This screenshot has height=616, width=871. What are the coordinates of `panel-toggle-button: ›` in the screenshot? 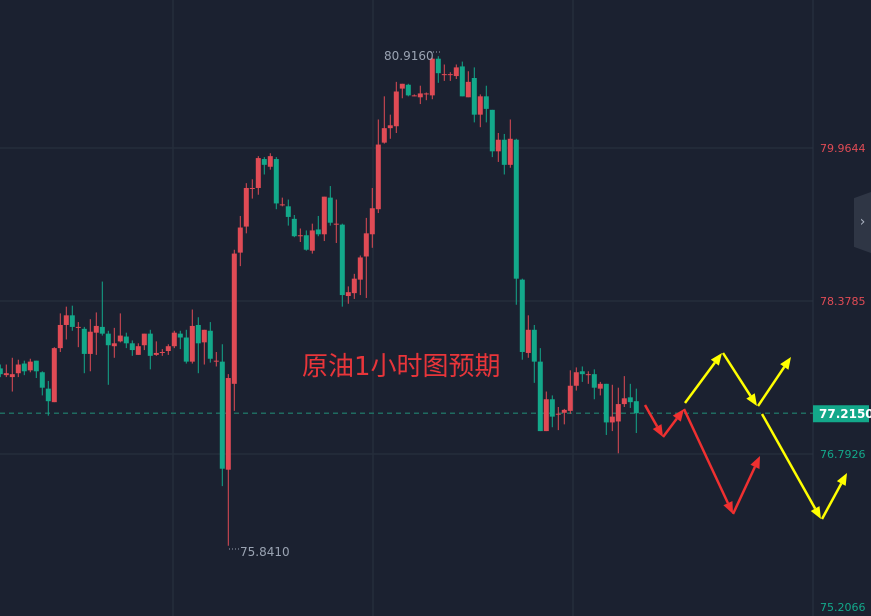 It's located at (862, 222).